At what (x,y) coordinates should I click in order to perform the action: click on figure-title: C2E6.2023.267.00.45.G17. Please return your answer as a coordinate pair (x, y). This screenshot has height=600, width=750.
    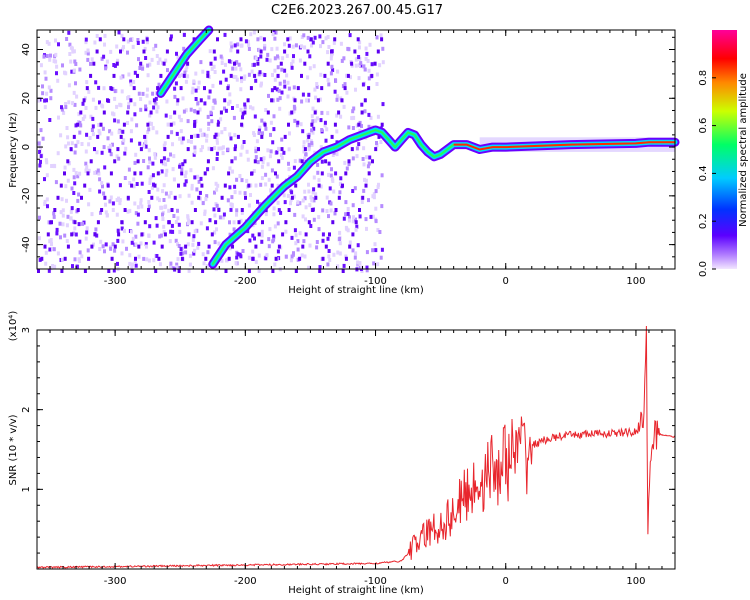
    Looking at the image, I should click on (357, 10).